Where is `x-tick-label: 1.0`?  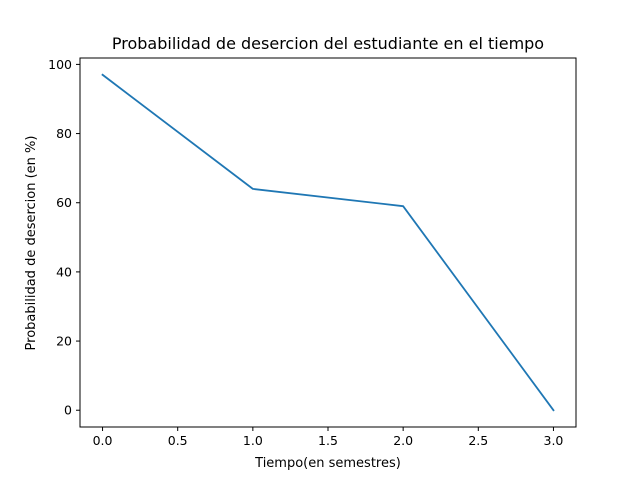
x-tick-label: 1.0 is located at coordinates (253, 440).